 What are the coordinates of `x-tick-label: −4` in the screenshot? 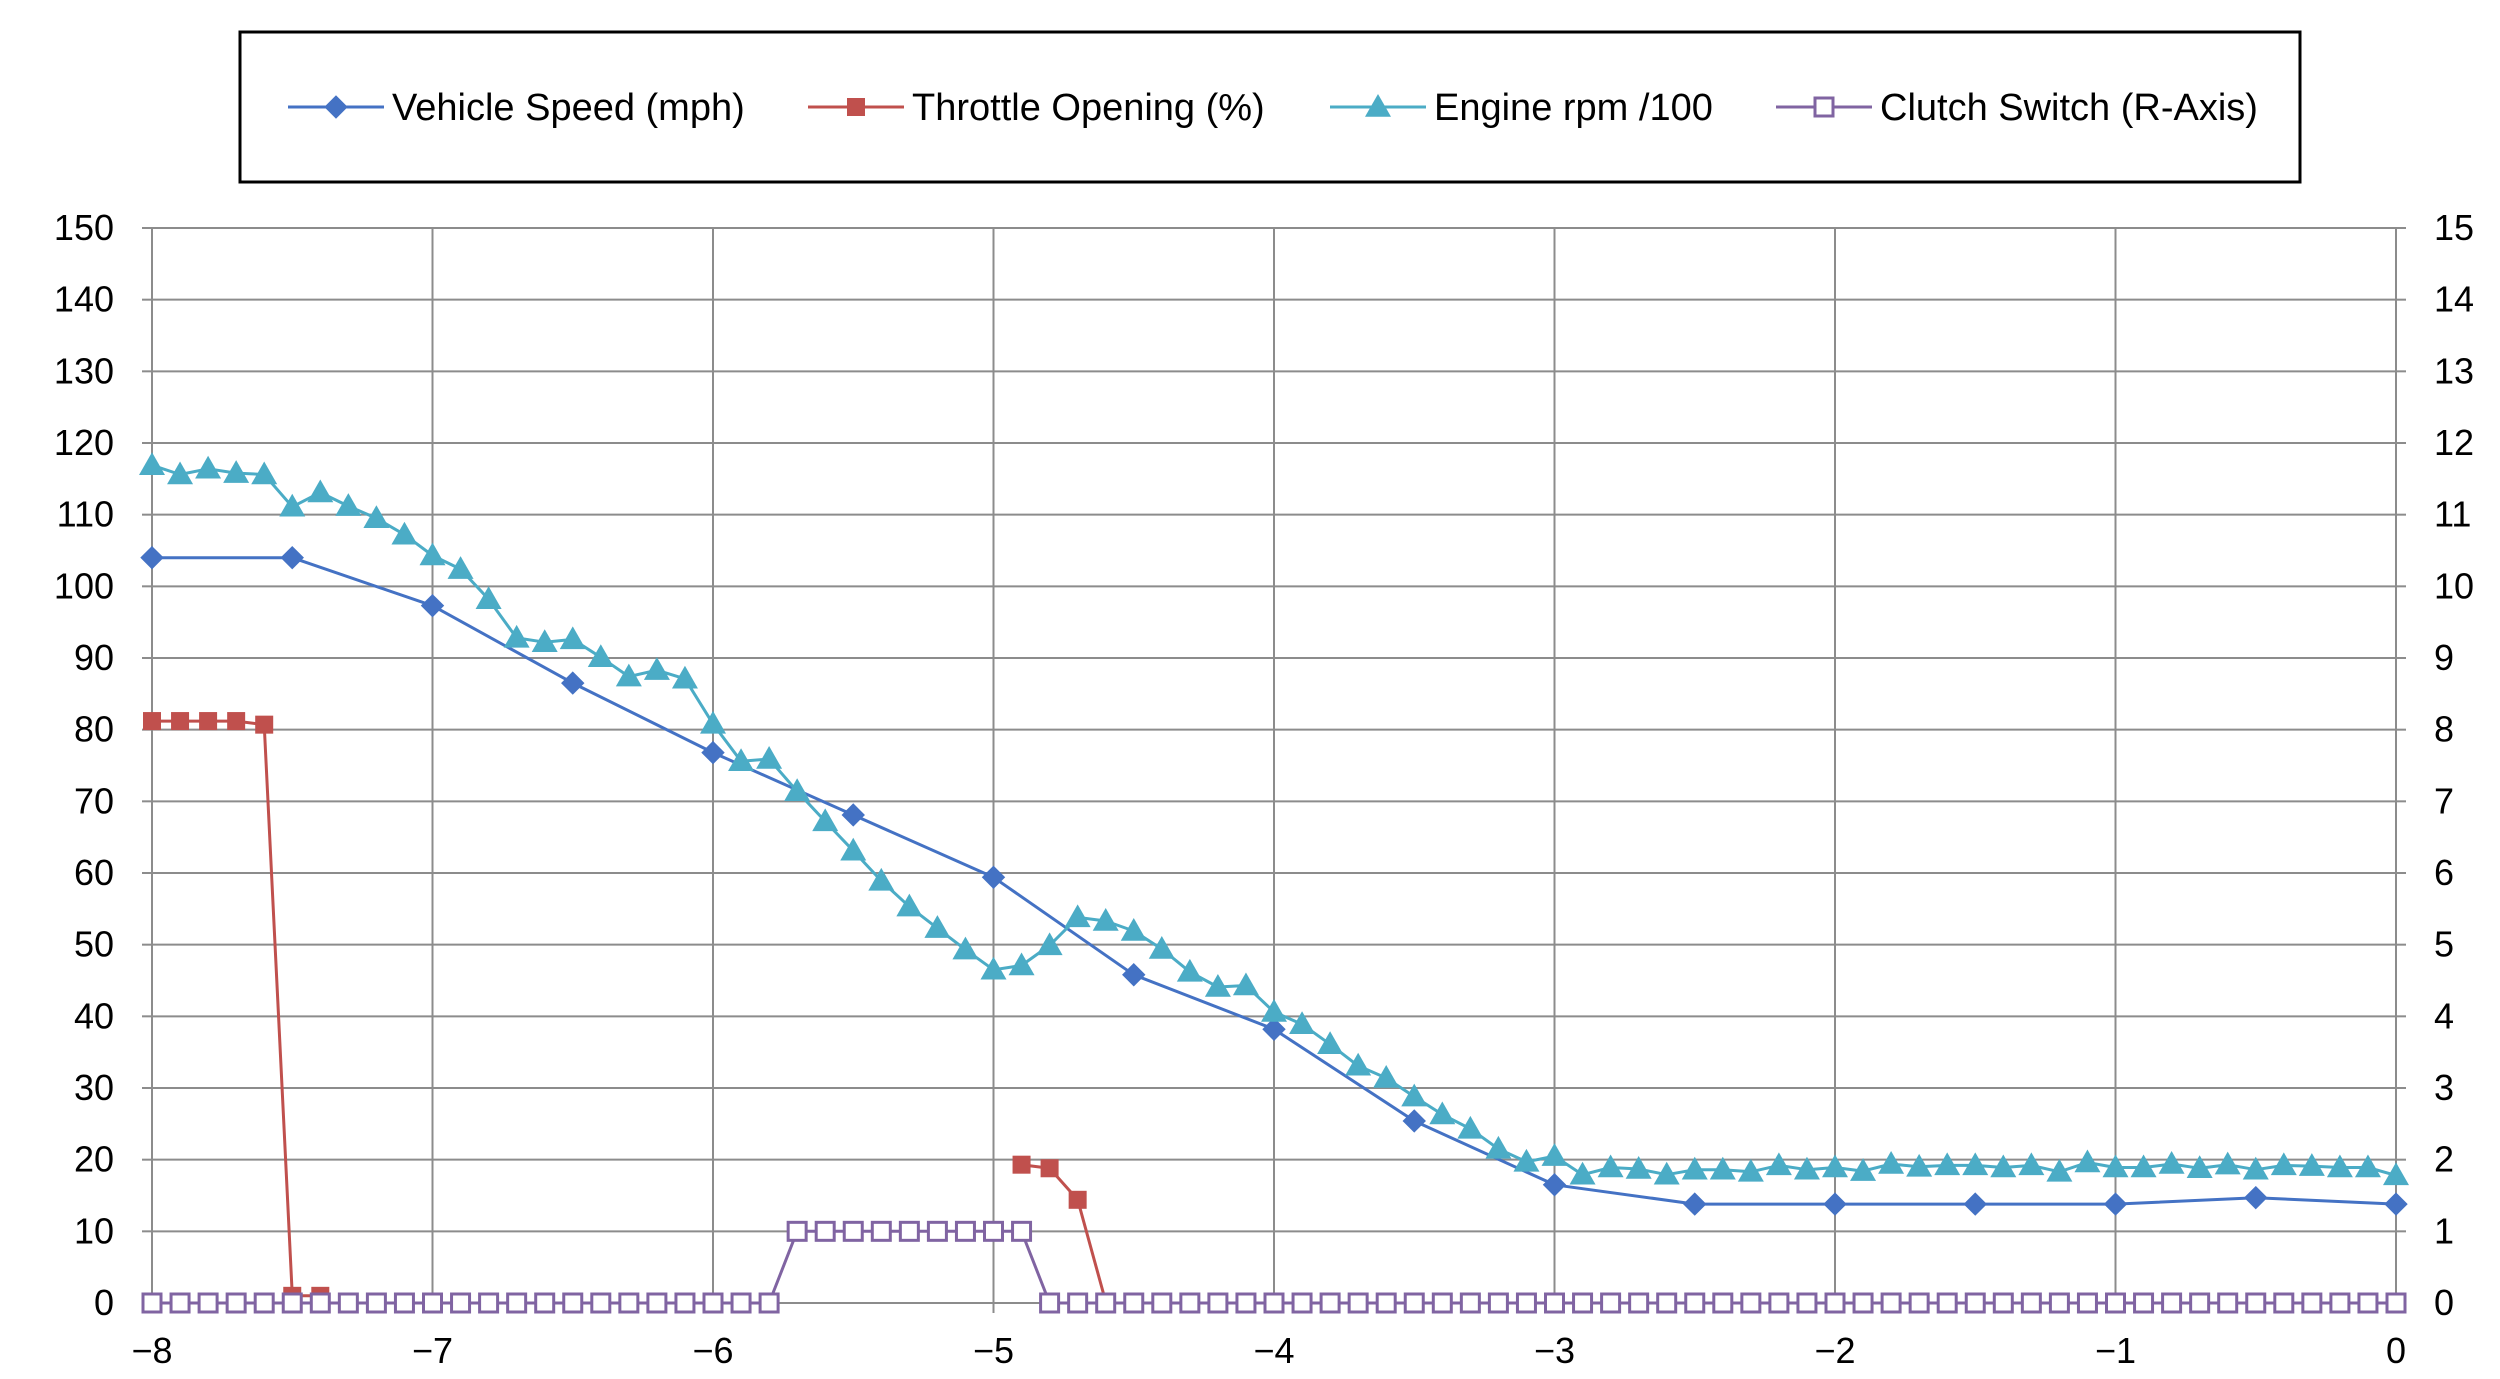 It's located at (1273, 1350).